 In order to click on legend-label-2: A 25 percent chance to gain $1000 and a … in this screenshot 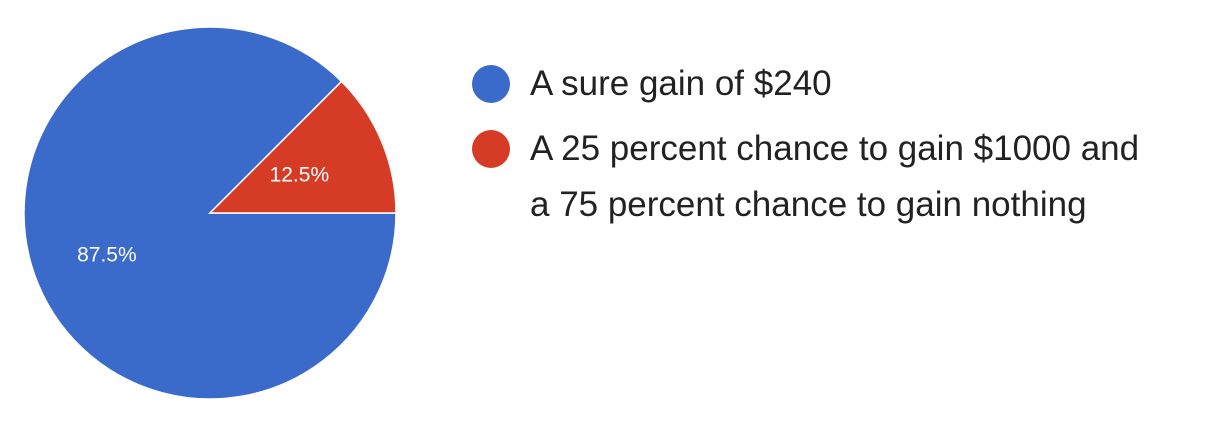, I will do `click(835, 176)`.